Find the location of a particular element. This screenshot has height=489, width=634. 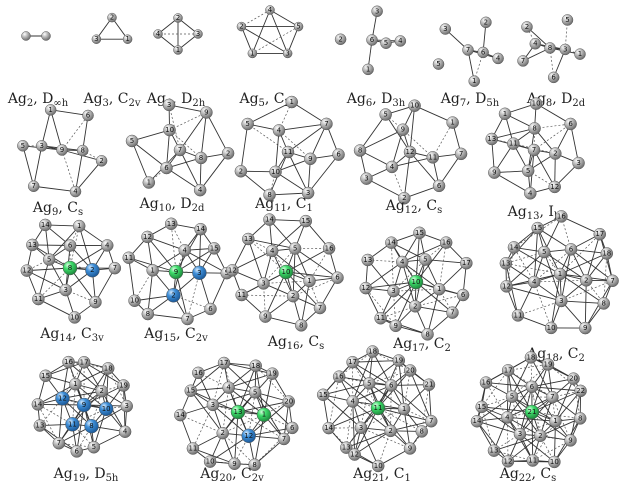

atom-label: 8 is located at coordinates (360, 150).